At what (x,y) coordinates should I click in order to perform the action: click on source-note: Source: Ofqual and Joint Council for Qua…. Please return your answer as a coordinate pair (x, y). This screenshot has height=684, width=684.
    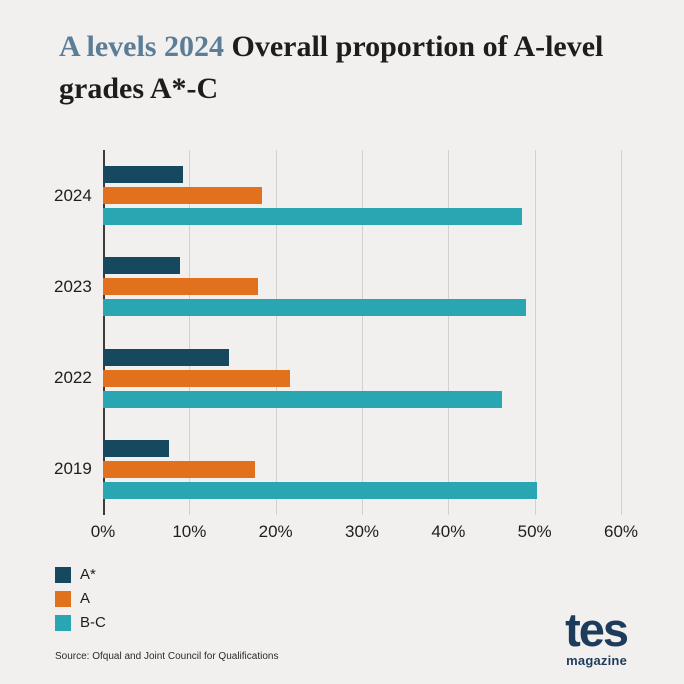
    Looking at the image, I should click on (167, 656).